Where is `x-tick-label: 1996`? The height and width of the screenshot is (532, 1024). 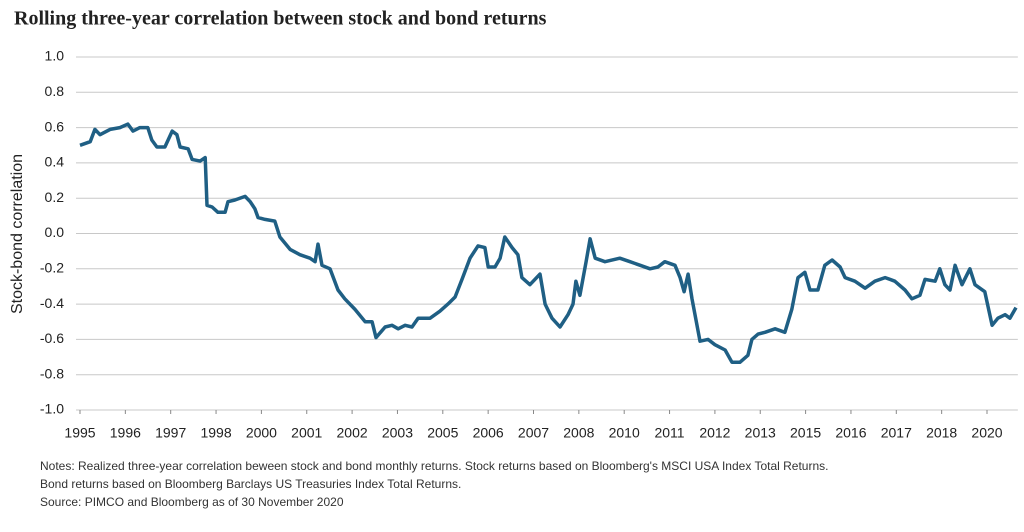
x-tick-label: 1996 is located at coordinates (125, 433).